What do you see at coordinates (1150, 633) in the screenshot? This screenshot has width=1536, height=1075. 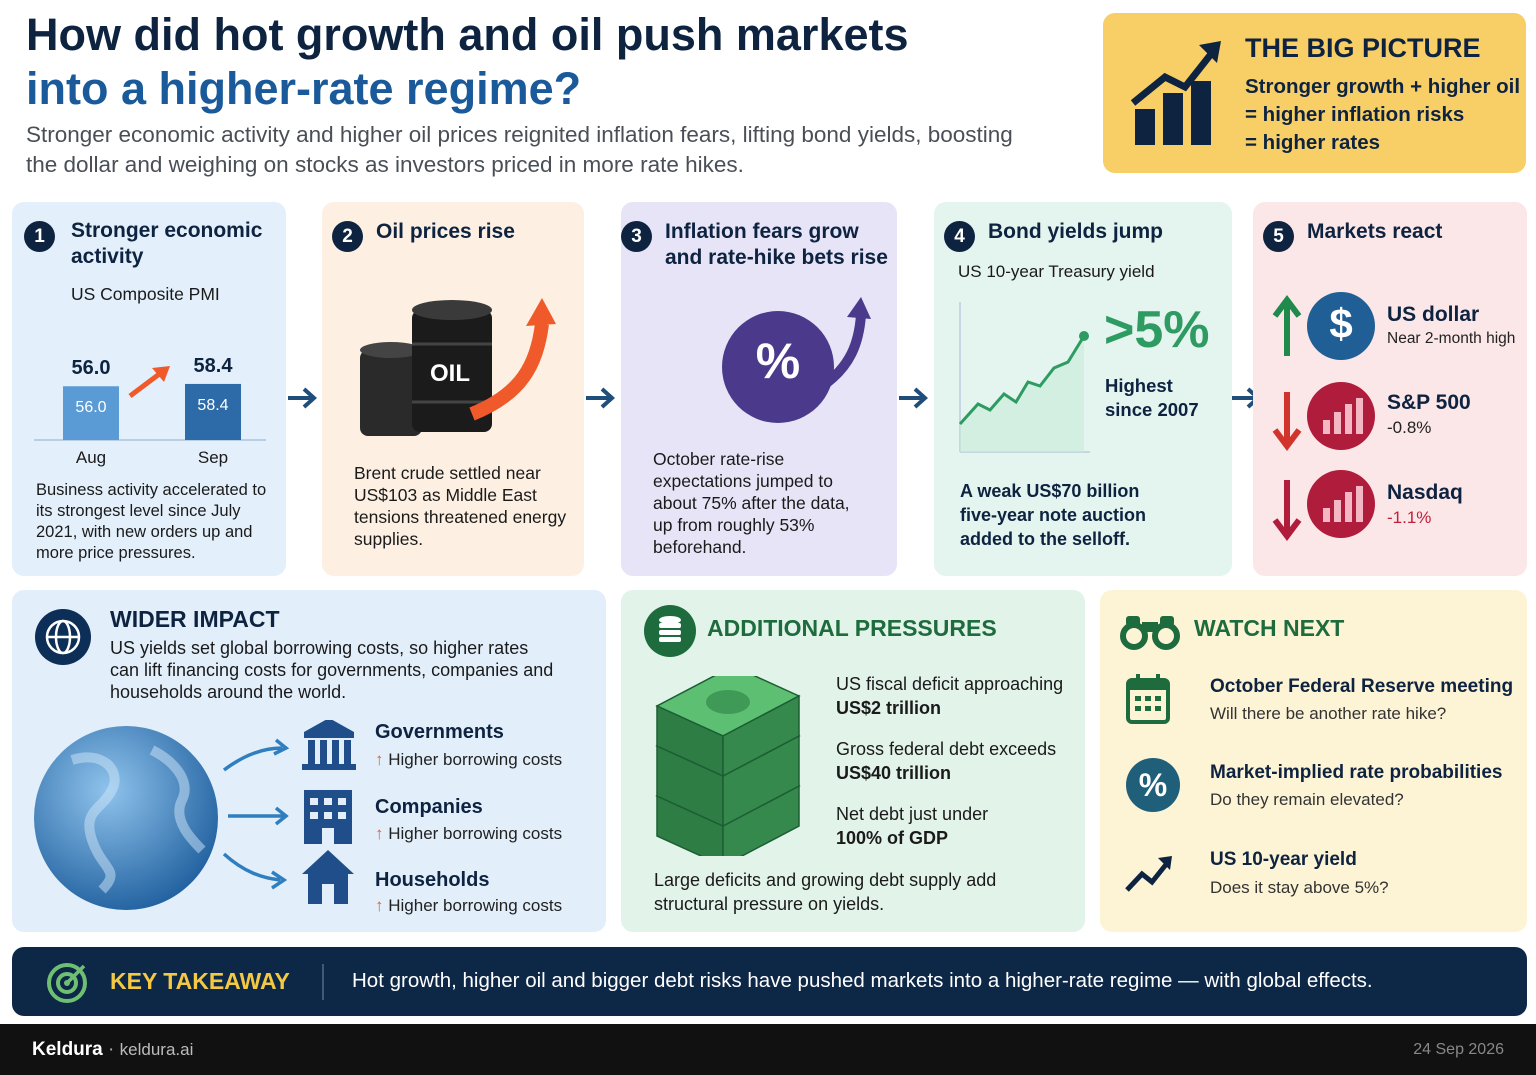 I see `binoculars-icon` at bounding box center [1150, 633].